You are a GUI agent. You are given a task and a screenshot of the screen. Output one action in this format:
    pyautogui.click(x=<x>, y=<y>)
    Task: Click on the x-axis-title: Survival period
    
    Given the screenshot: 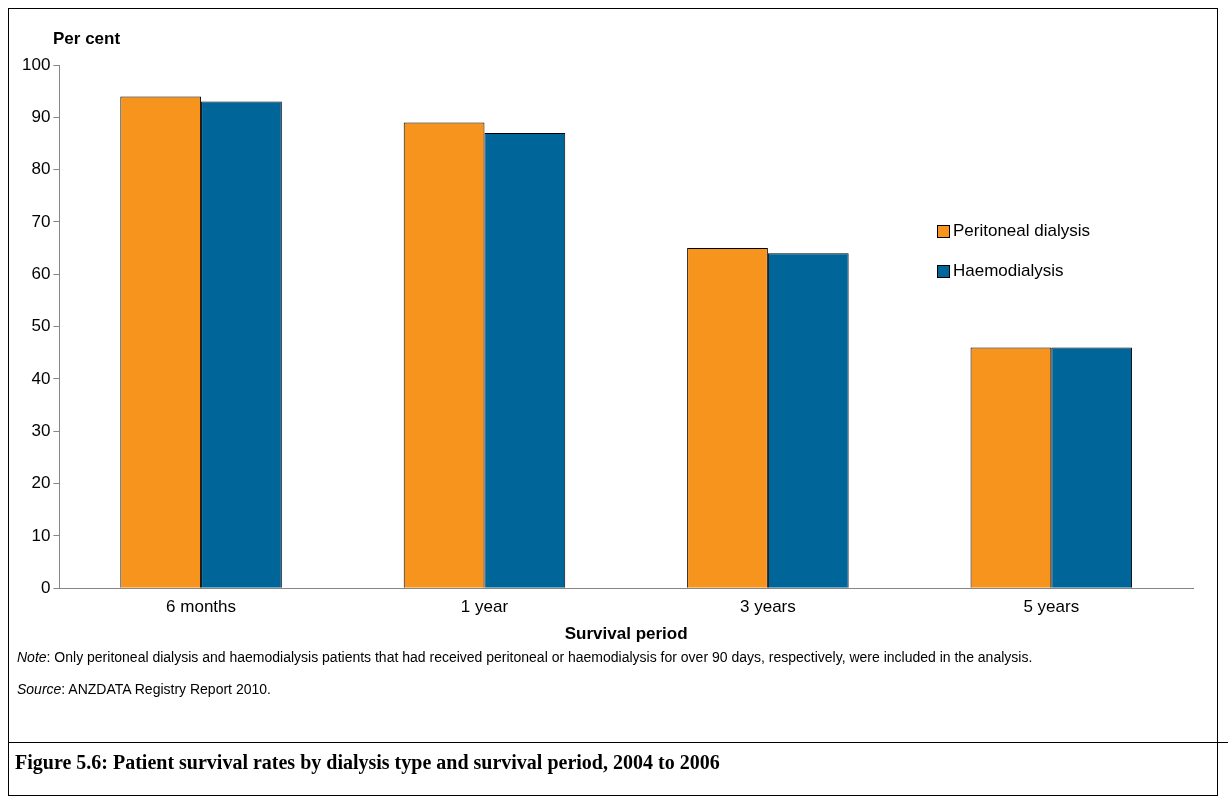 What is the action you would take?
    pyautogui.click(x=626, y=634)
    